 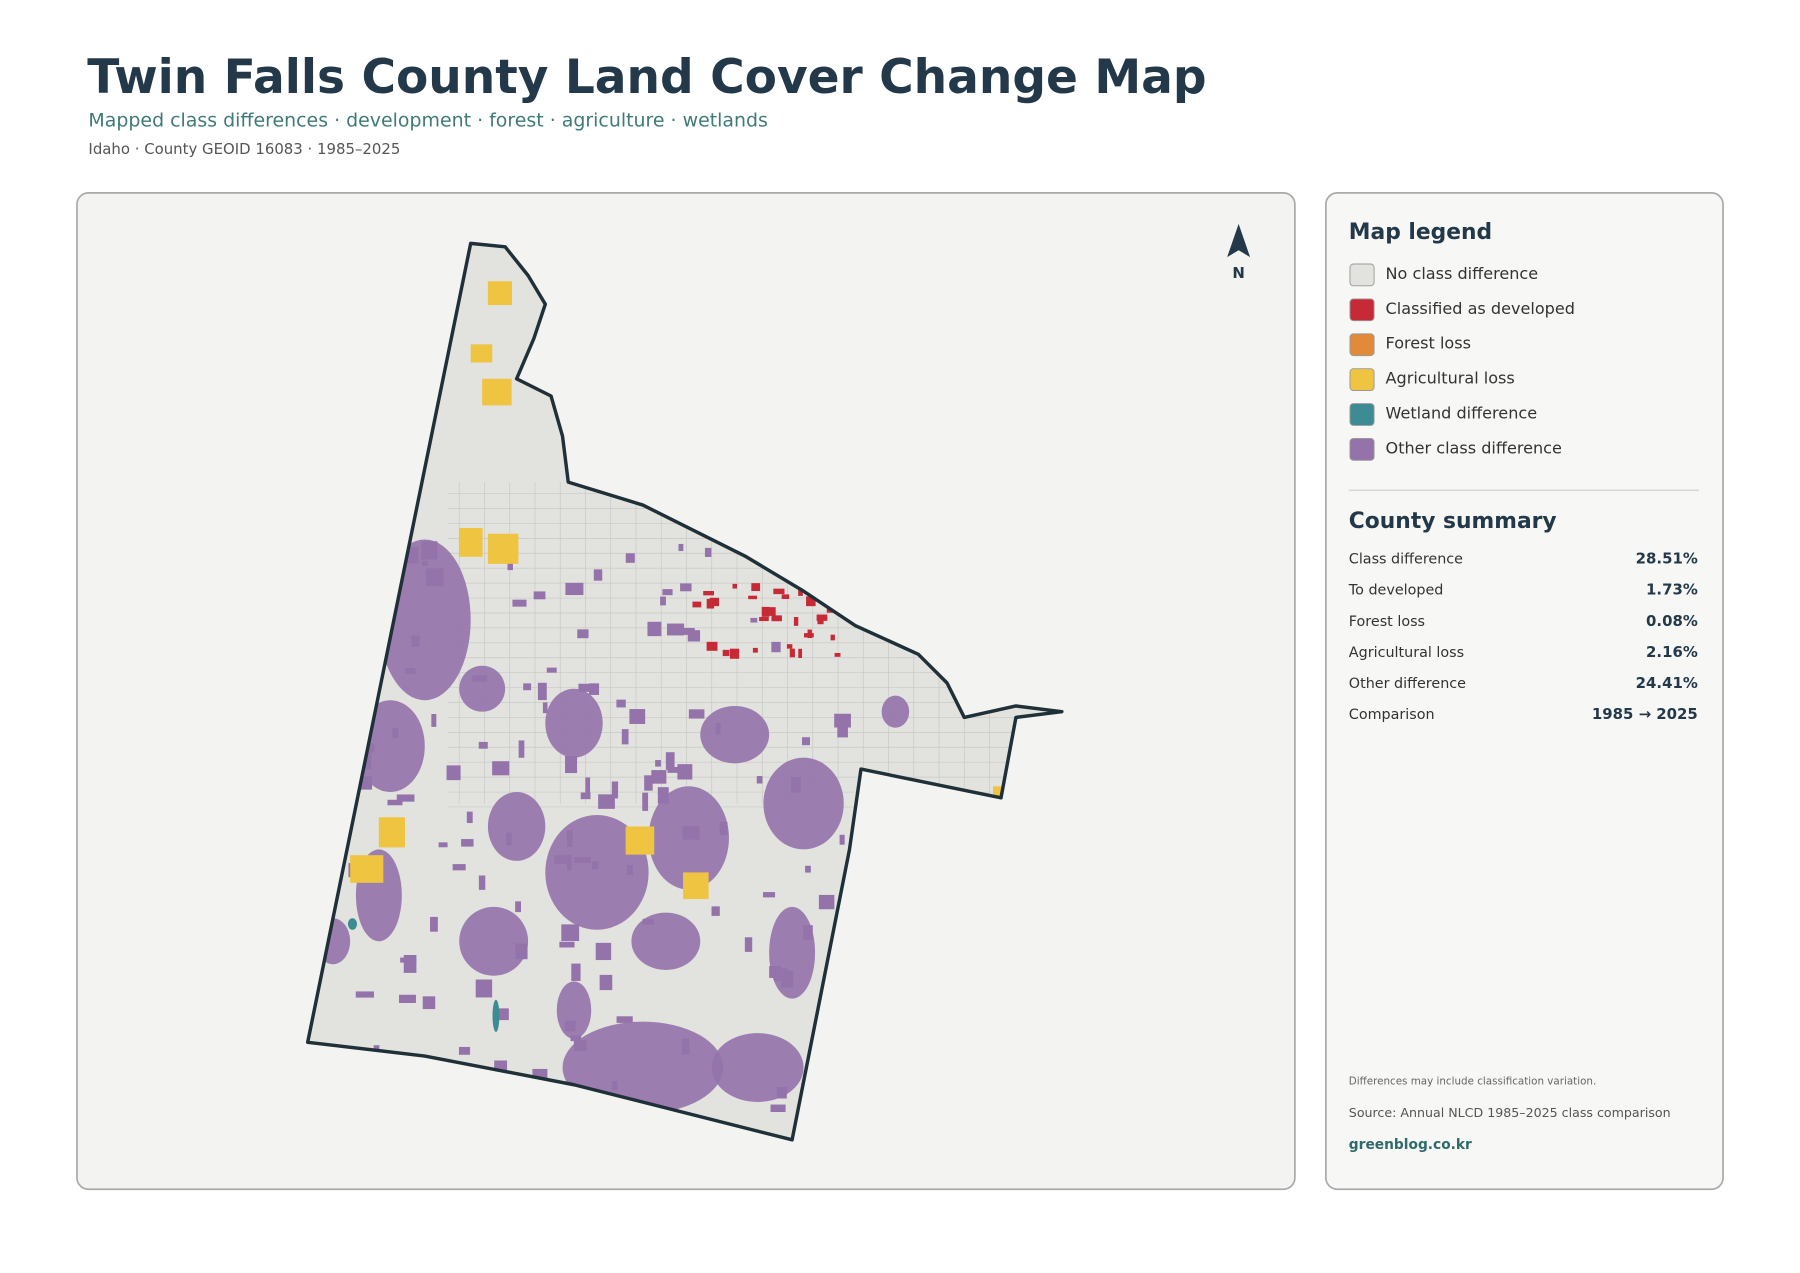 I want to click on summary-value: 2.16%, so click(x=1672, y=652).